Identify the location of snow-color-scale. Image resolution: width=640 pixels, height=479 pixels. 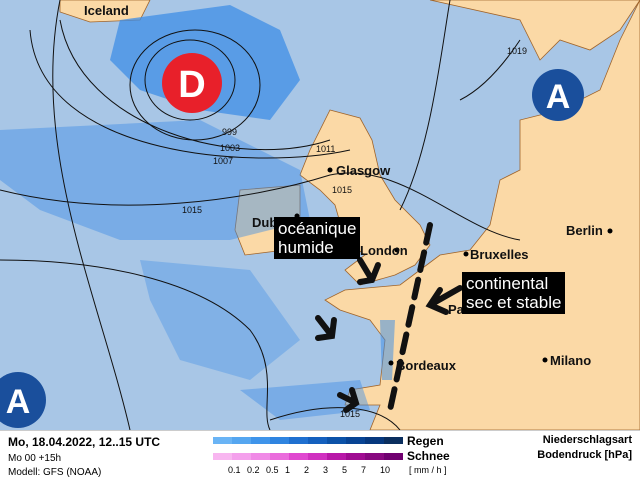
(308, 456).